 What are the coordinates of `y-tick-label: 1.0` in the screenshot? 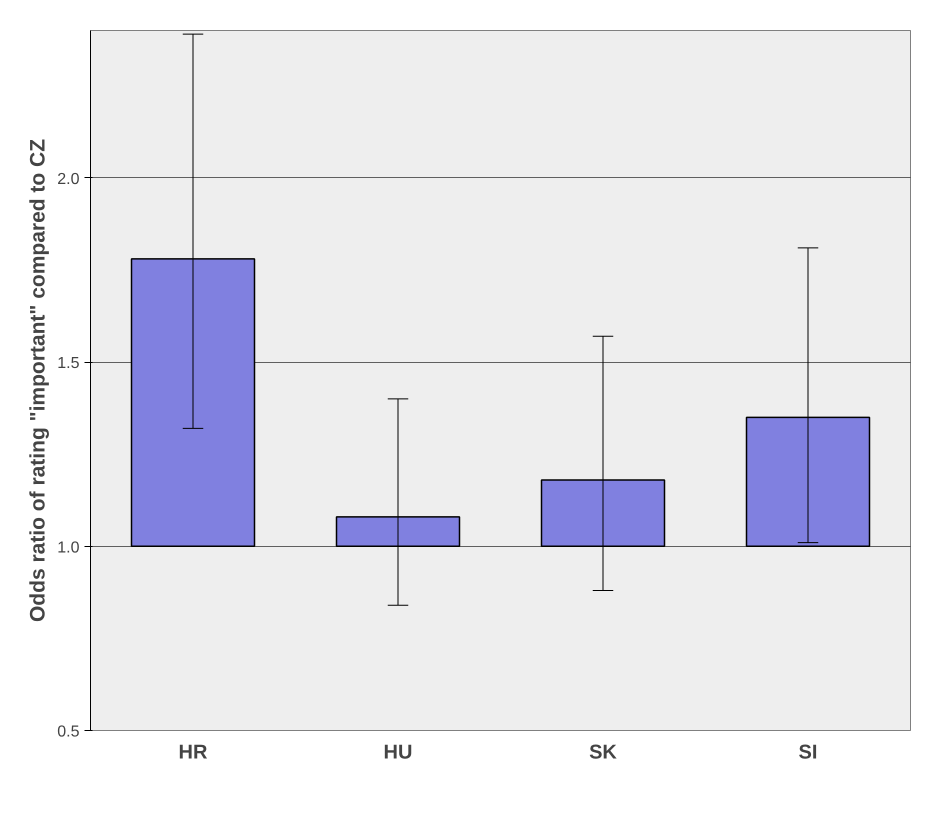 It's located at (68, 547).